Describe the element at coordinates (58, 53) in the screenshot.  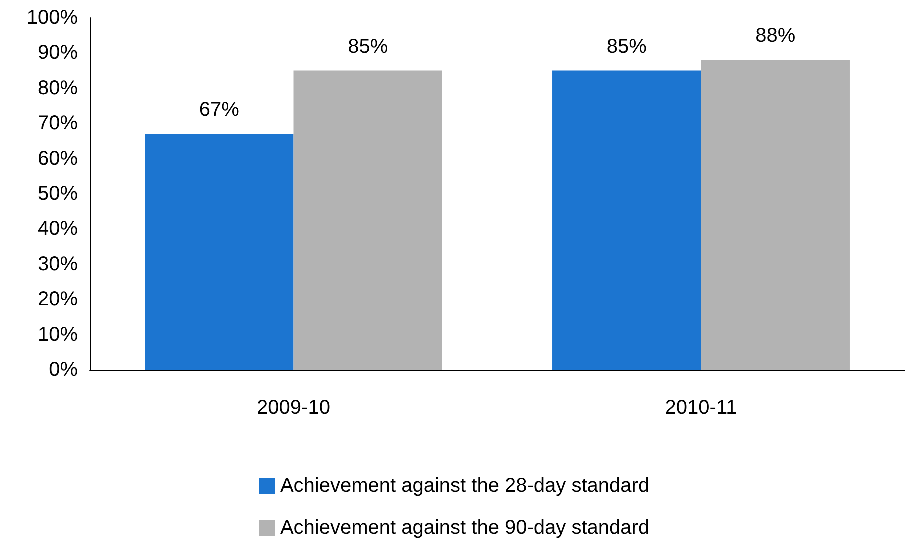
I see `y-tick-label: 90%` at that location.